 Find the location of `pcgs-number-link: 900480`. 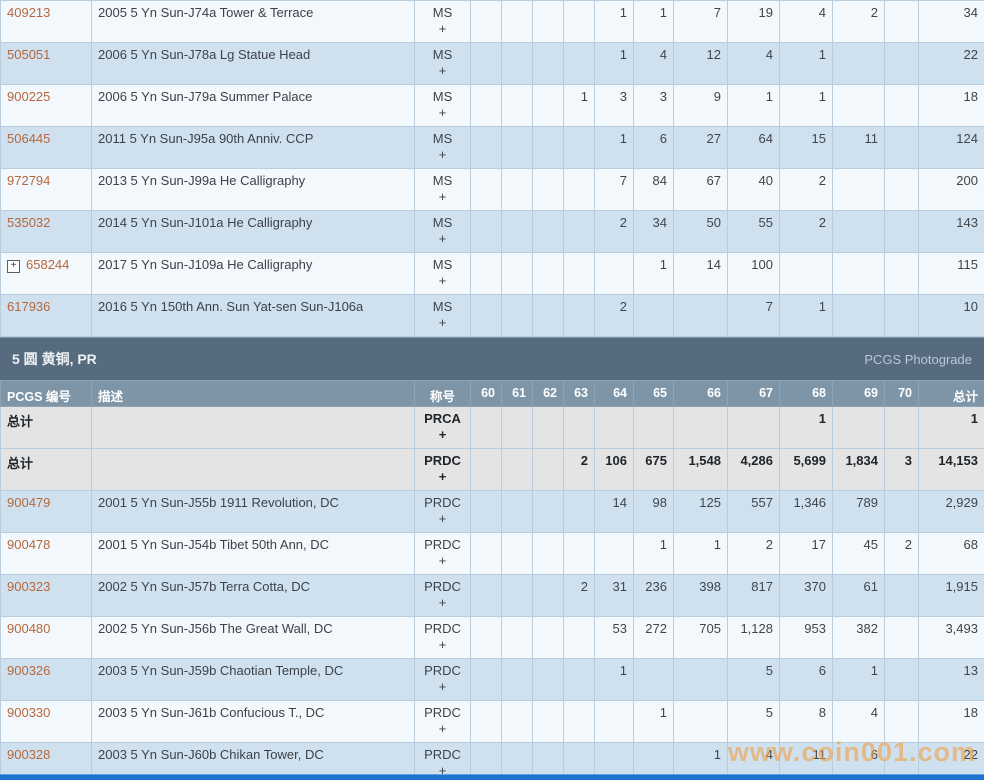

pcgs-number-link: 900480 is located at coordinates (29, 628).